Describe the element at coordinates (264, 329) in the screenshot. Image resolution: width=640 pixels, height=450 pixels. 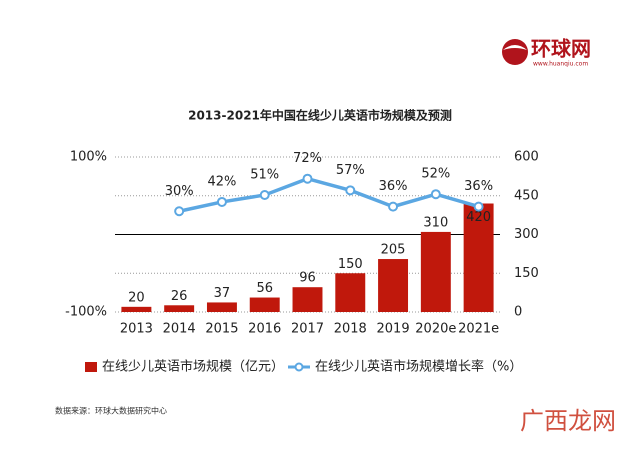
I see `x-tick-label: 2016` at that location.